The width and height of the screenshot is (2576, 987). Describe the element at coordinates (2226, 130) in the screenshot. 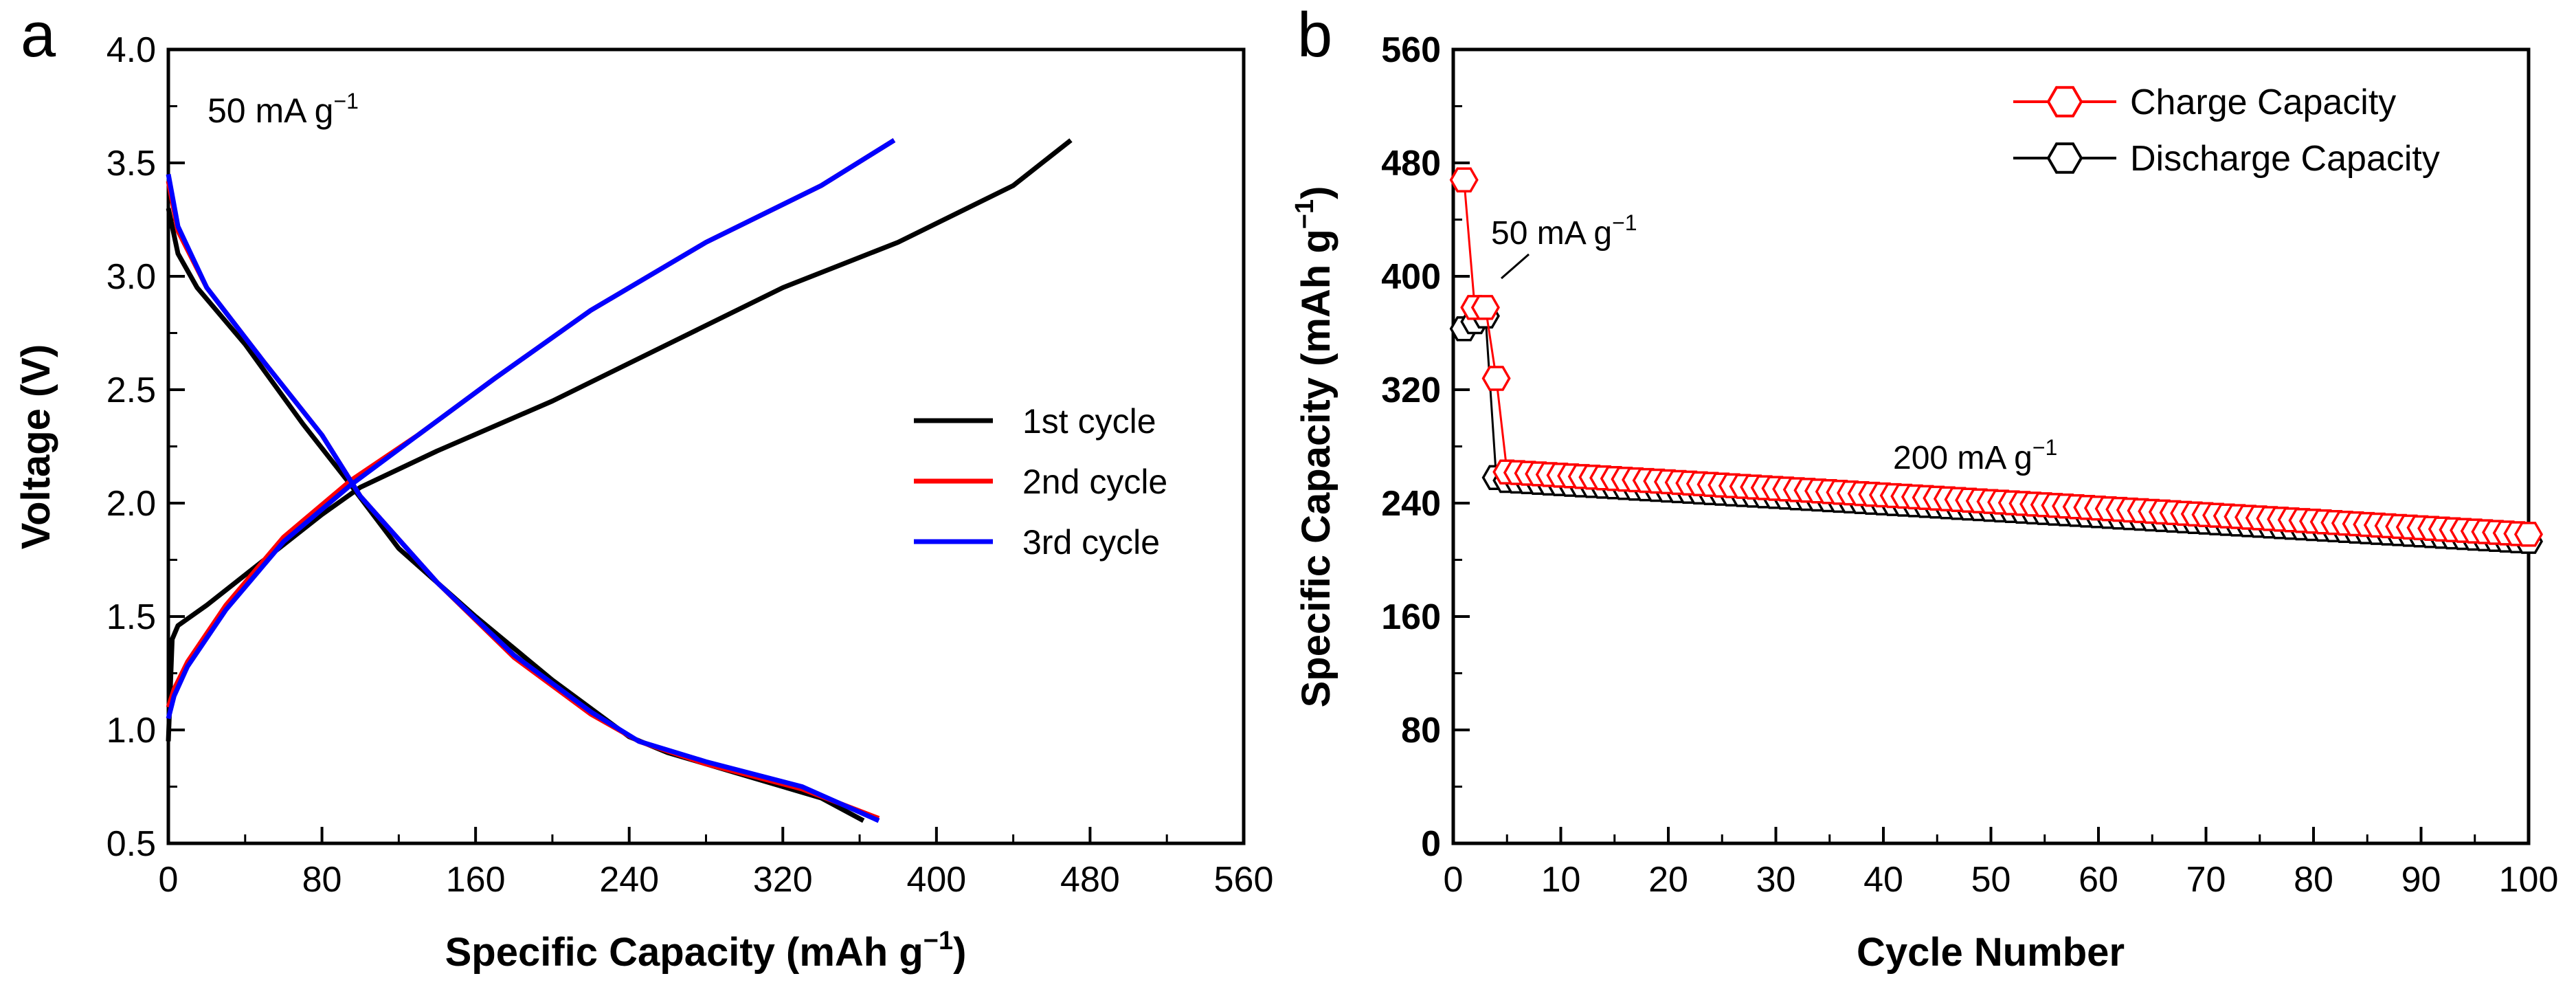

I see `panel-b-legend: Charge Capacity Discharge Capacity` at that location.